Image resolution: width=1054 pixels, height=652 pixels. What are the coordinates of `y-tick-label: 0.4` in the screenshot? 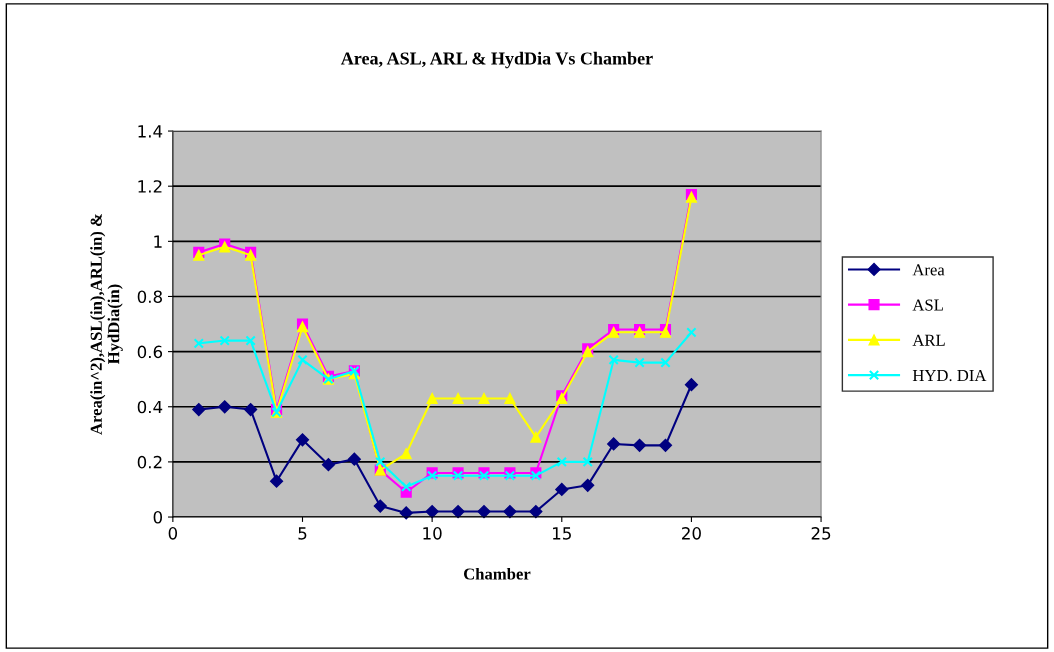 It's located at (150, 407).